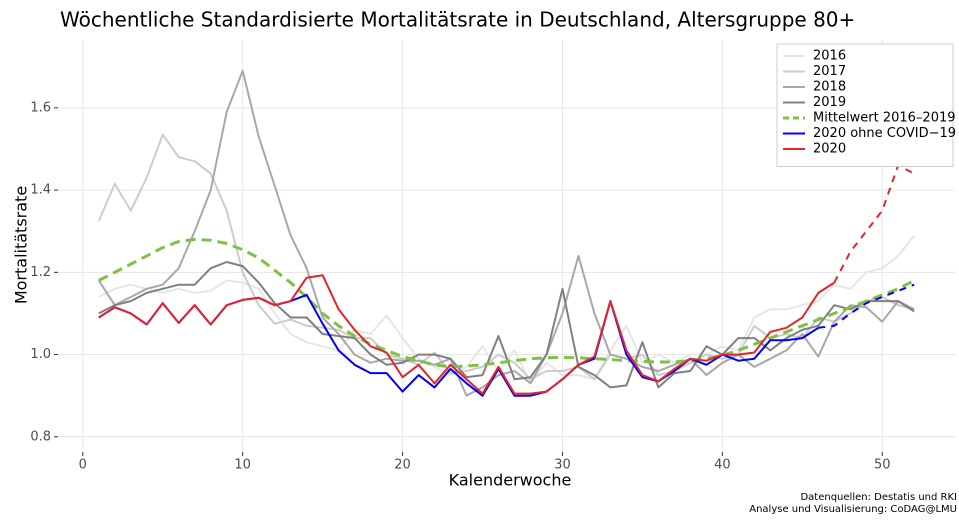 The width and height of the screenshot is (959, 520). Describe the element at coordinates (865, 105) in the screenshot. I see `legend-box` at that location.